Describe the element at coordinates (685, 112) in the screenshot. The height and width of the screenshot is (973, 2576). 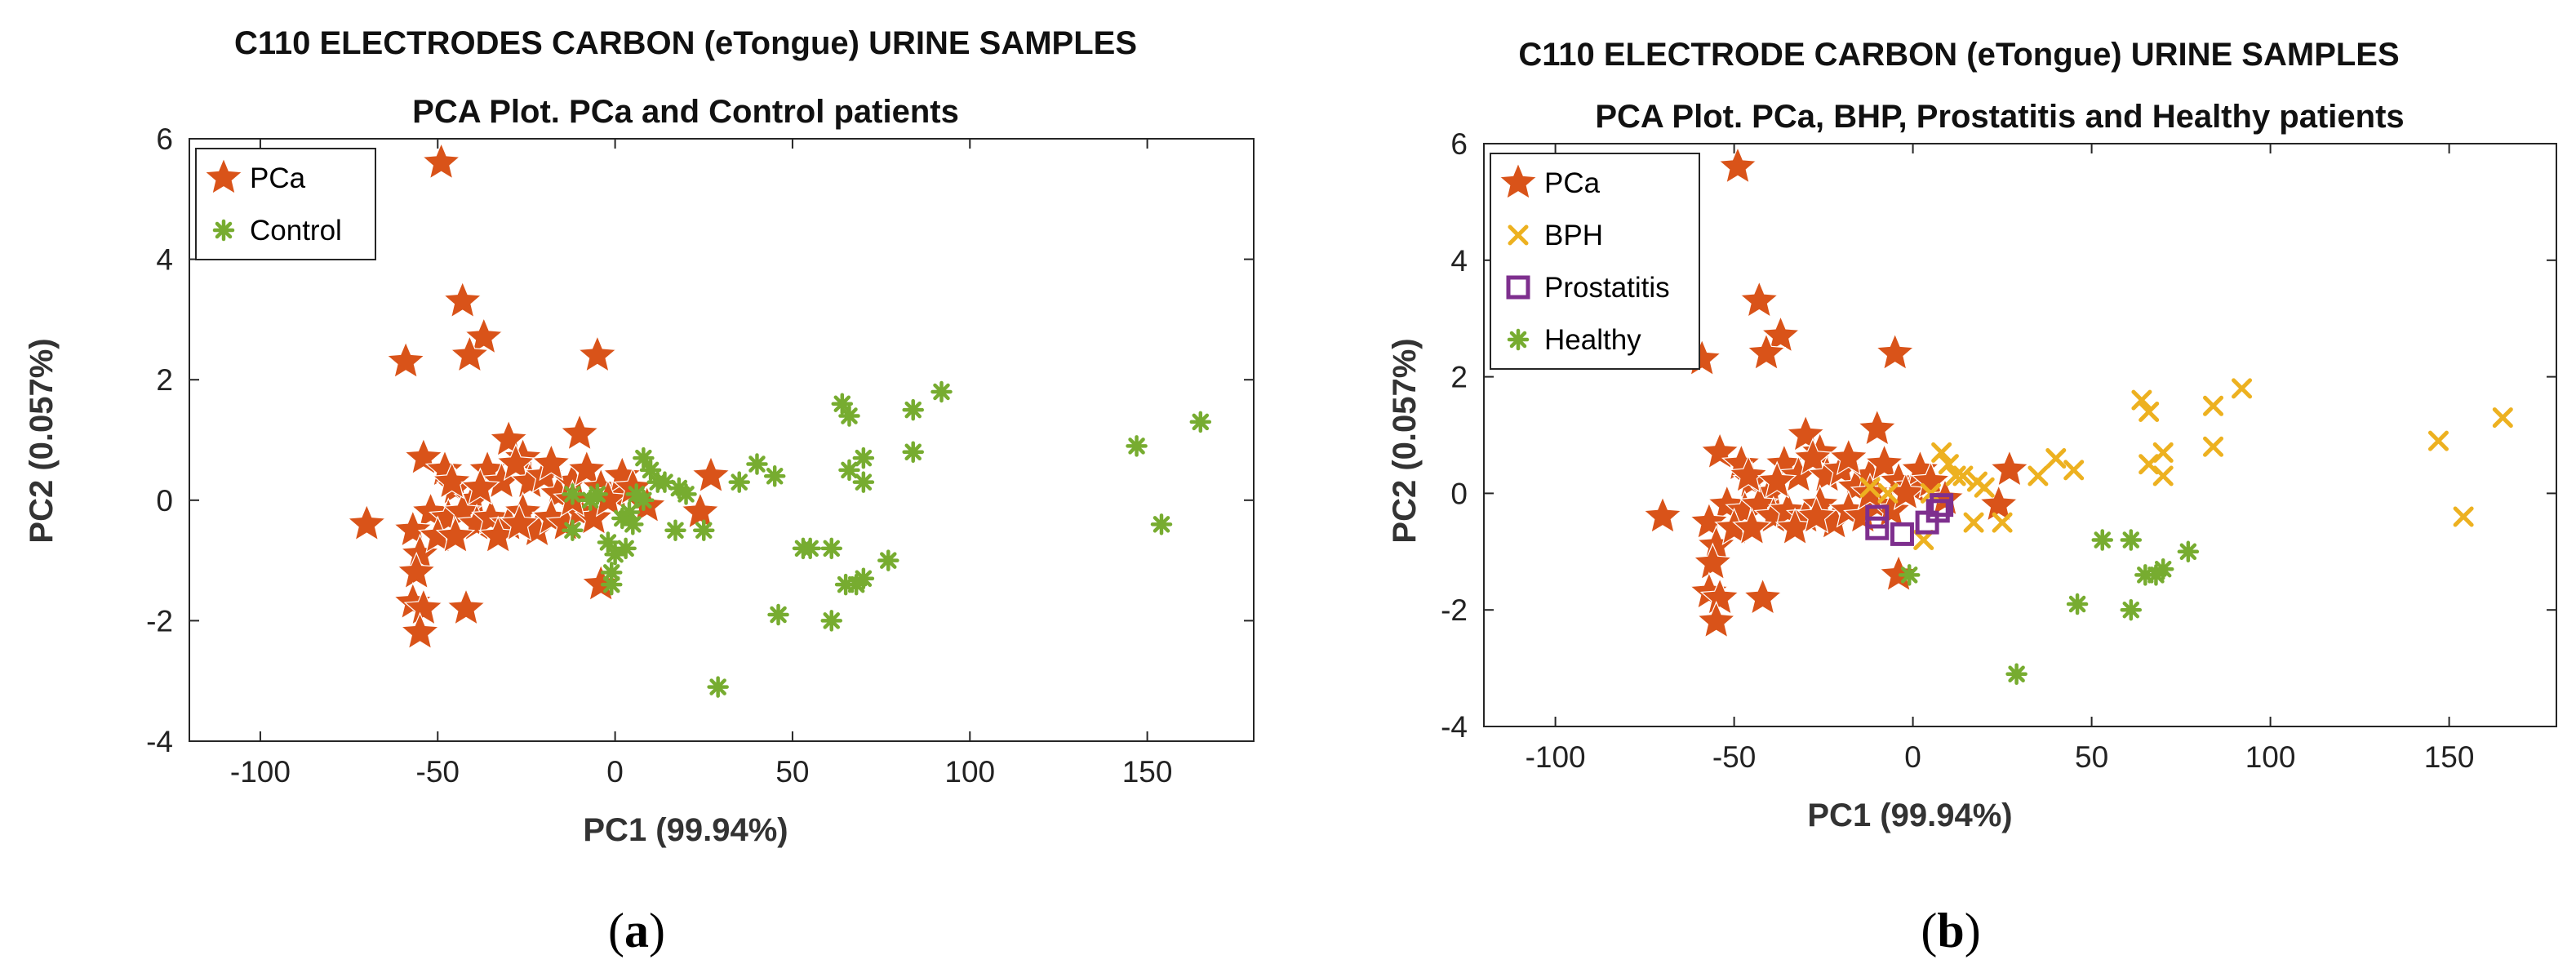
I see `panel-a-title-line-2: PCA Plot. PCa and Control patients` at that location.